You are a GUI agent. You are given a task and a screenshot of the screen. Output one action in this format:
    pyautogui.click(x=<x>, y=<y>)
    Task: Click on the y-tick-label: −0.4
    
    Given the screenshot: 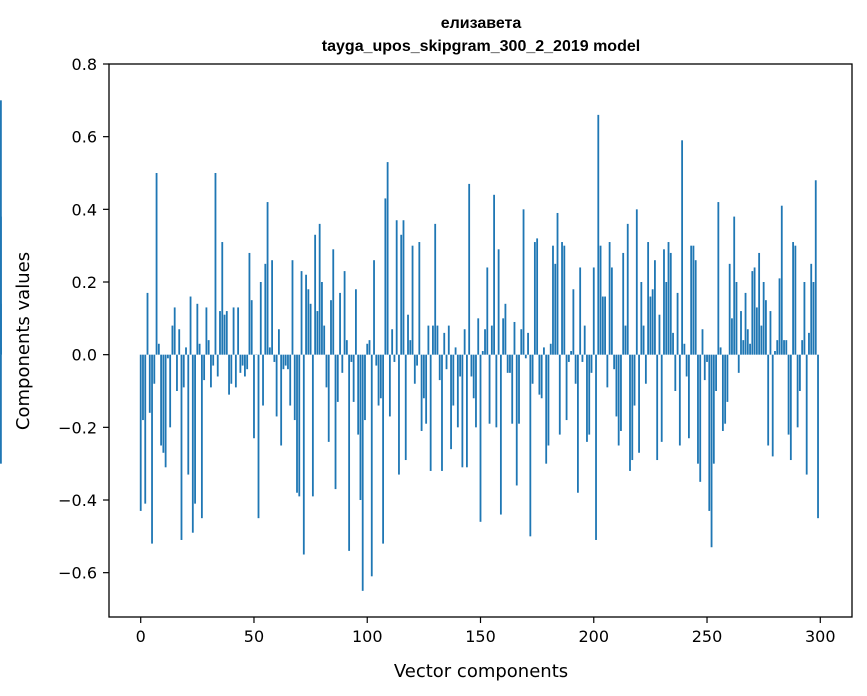 What is the action you would take?
    pyautogui.click(x=77, y=500)
    